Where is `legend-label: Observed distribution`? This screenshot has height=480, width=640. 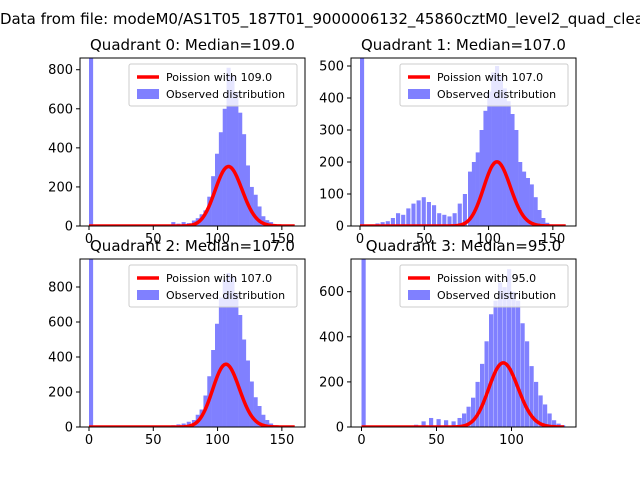
legend-label: Observed distribution is located at coordinates (225, 295).